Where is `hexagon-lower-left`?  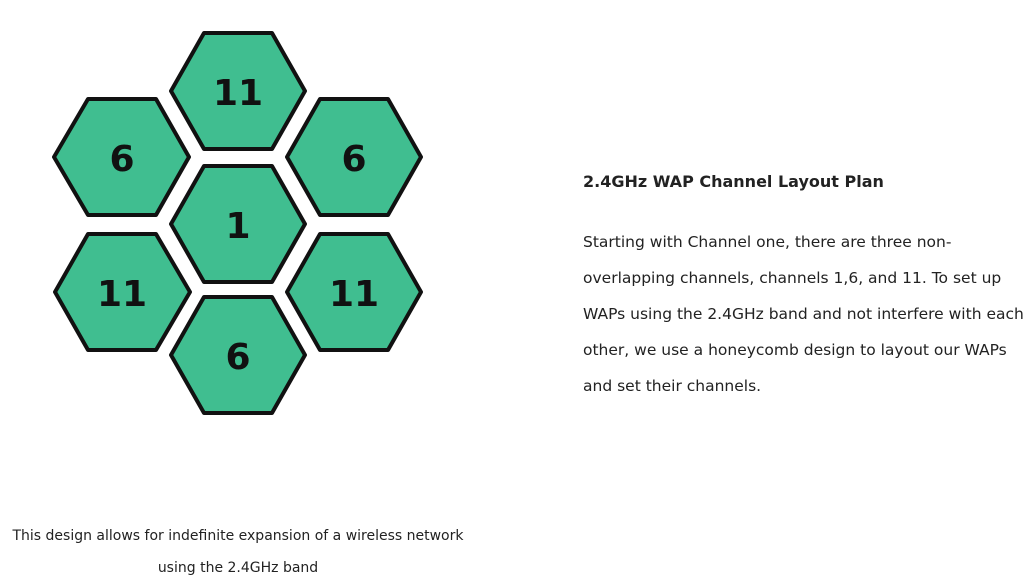 hexagon-lower-left is located at coordinates (122, 292).